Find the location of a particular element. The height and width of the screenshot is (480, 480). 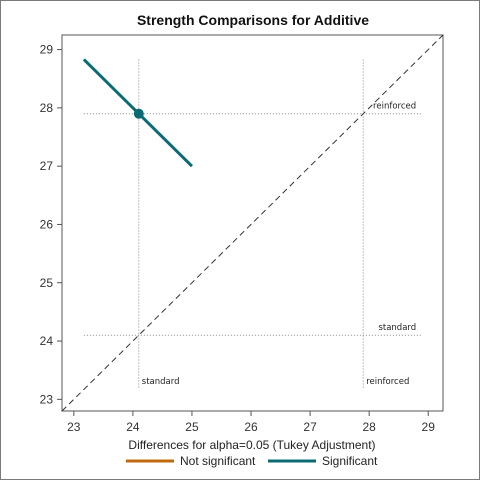

chart-title: Strength Comparisons for Additive is located at coordinates (253, 20).